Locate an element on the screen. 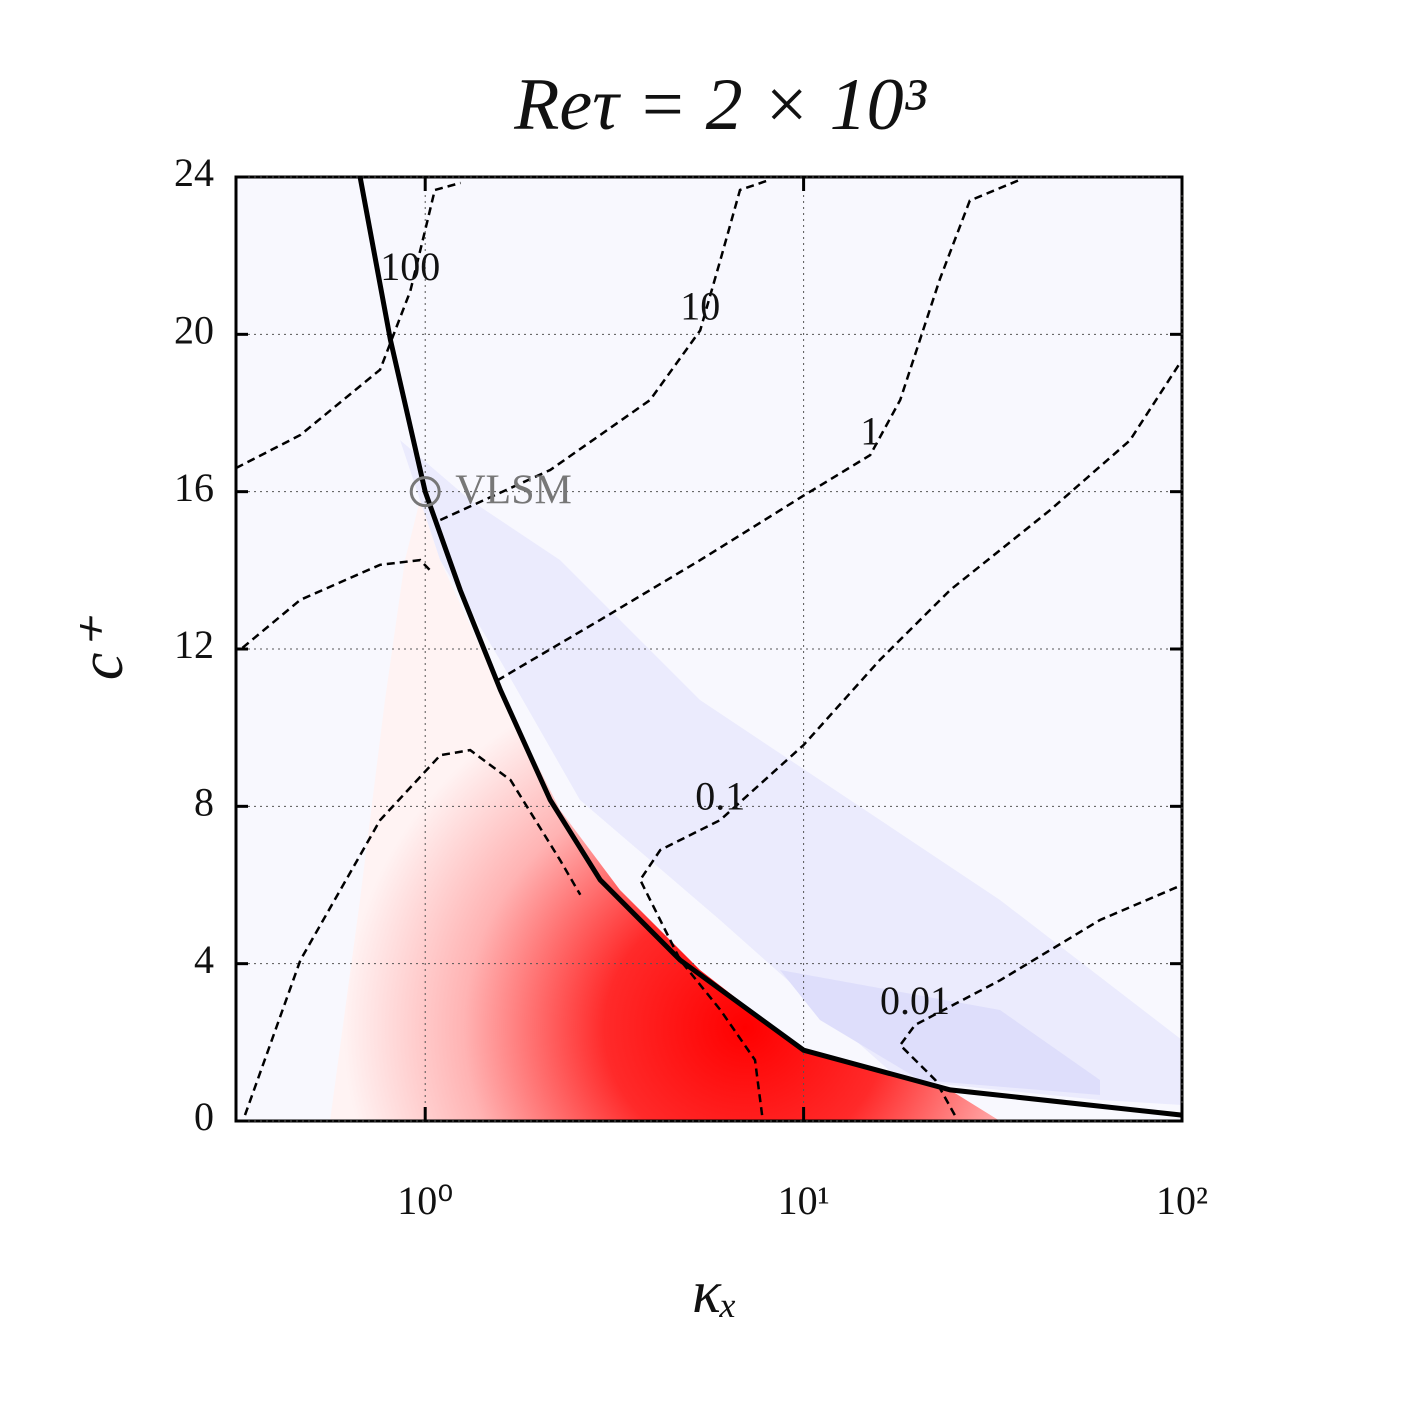 Image resolution: width=1418 pixels, height=1423 pixels. x-tick-label: 10⁰ is located at coordinates (425, 1200).